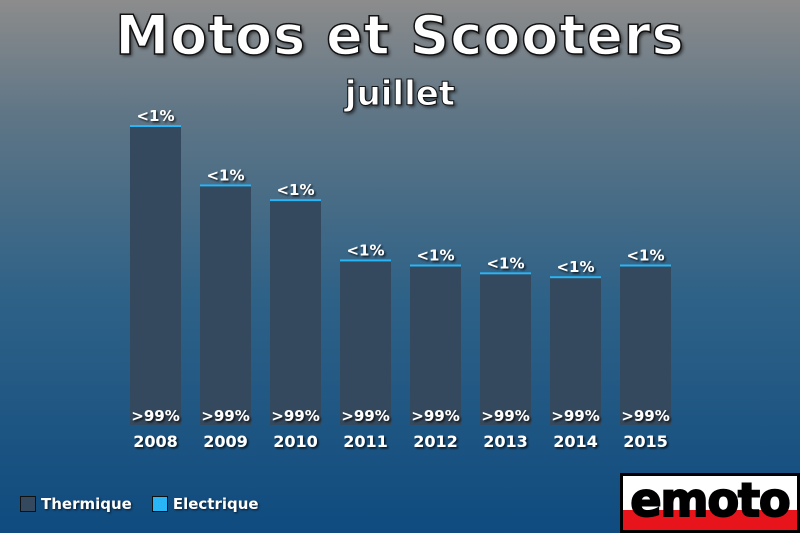  What do you see at coordinates (155, 126) in the screenshot?
I see `bar-electrique-2008` at bounding box center [155, 126].